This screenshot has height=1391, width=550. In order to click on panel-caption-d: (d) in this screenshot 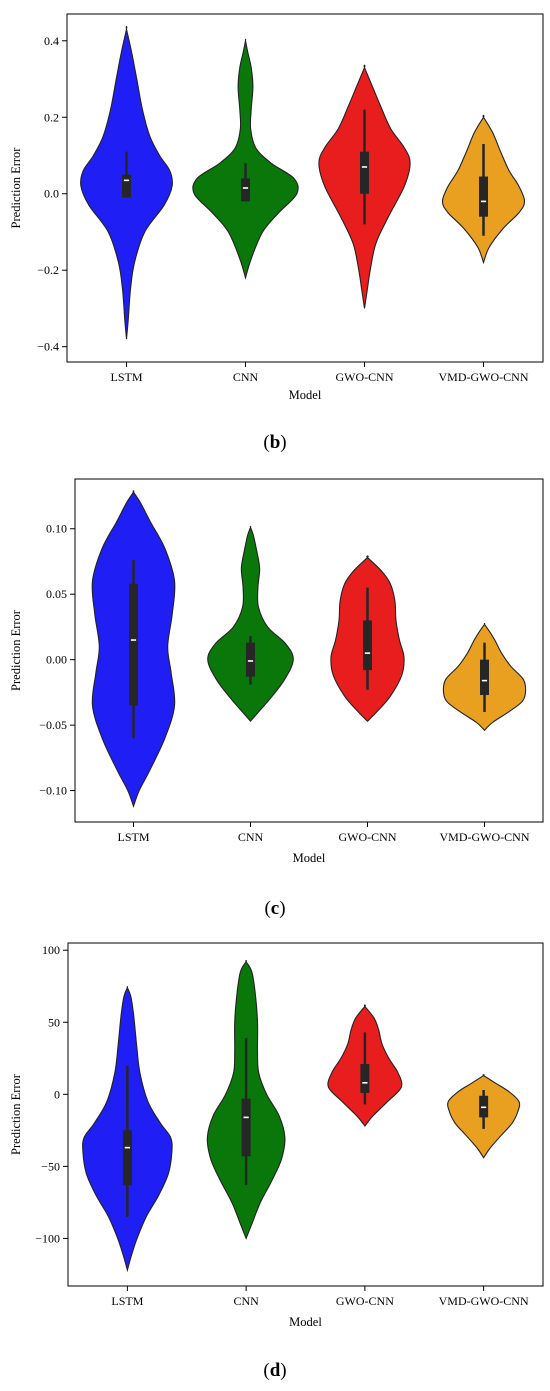, I will do `click(274, 1370)`.